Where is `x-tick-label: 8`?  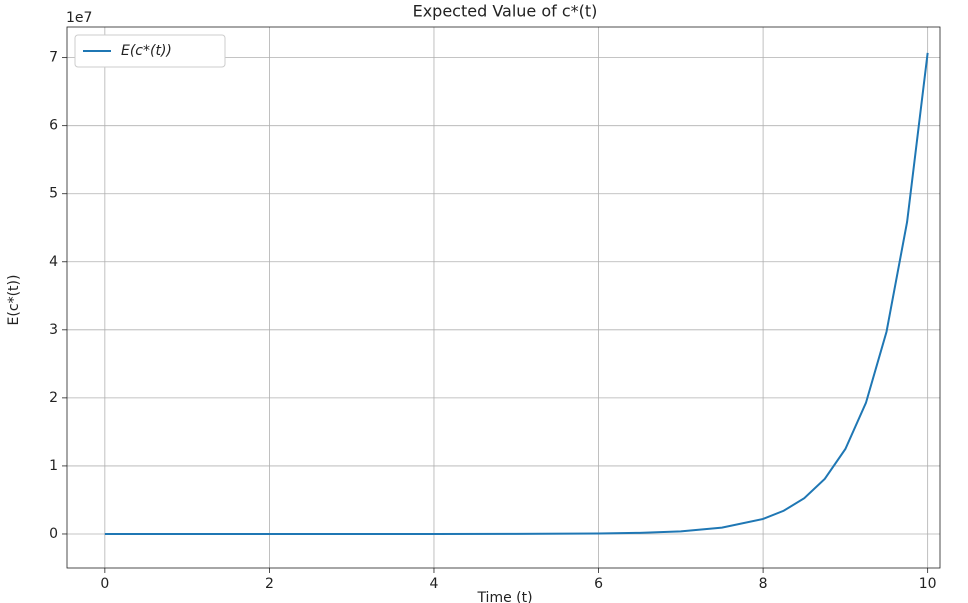
x-tick-label: 8 is located at coordinates (763, 584).